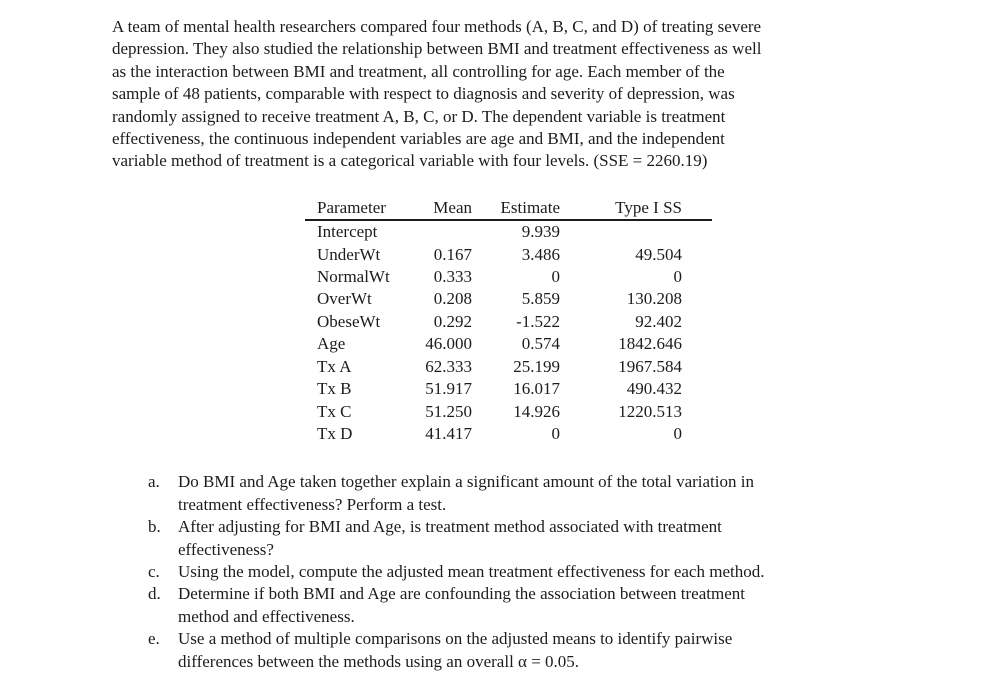  Describe the element at coordinates (154, 594) in the screenshot. I see `question-marker: d.` at that location.